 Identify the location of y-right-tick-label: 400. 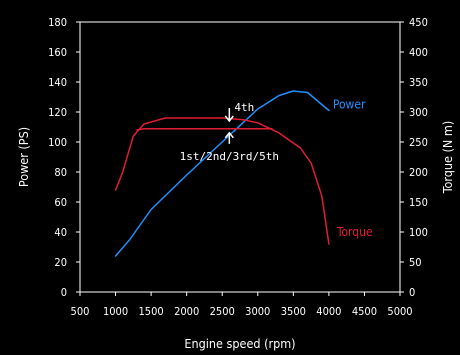
(418, 52).